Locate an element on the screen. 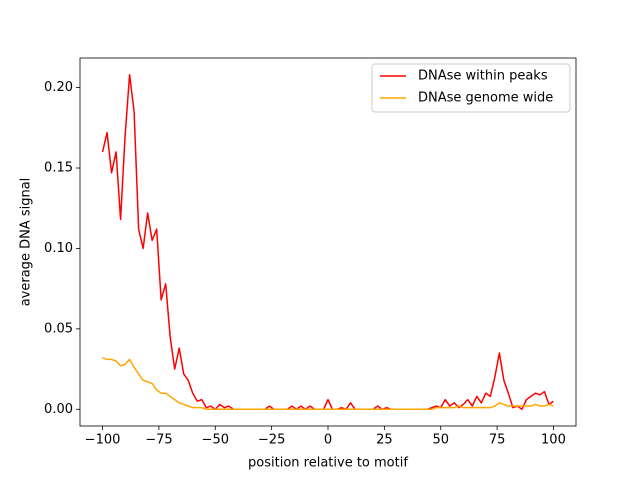 This screenshot has height=480, width=640. legend-label: DNAse within peaks is located at coordinates (483, 76).